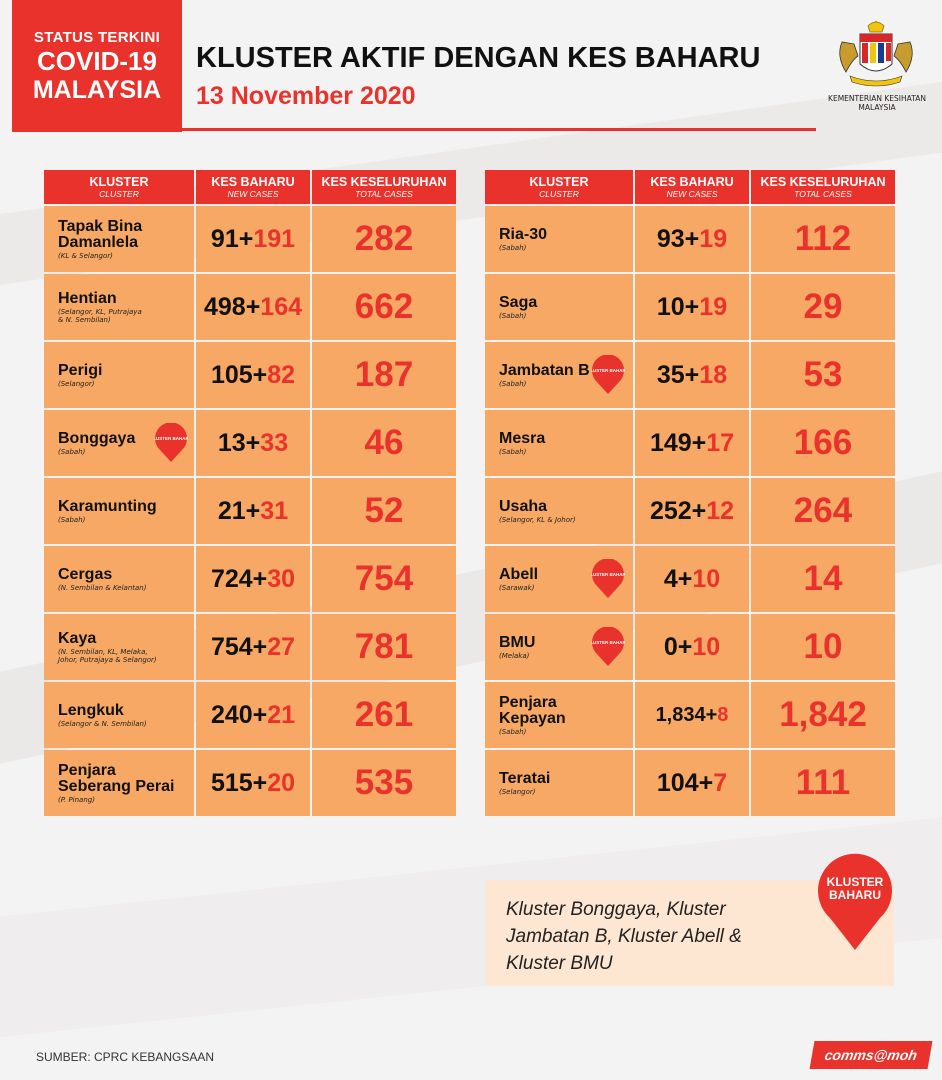 The height and width of the screenshot is (1080, 942). I want to click on total-cases-cell: 264, so click(823, 511).